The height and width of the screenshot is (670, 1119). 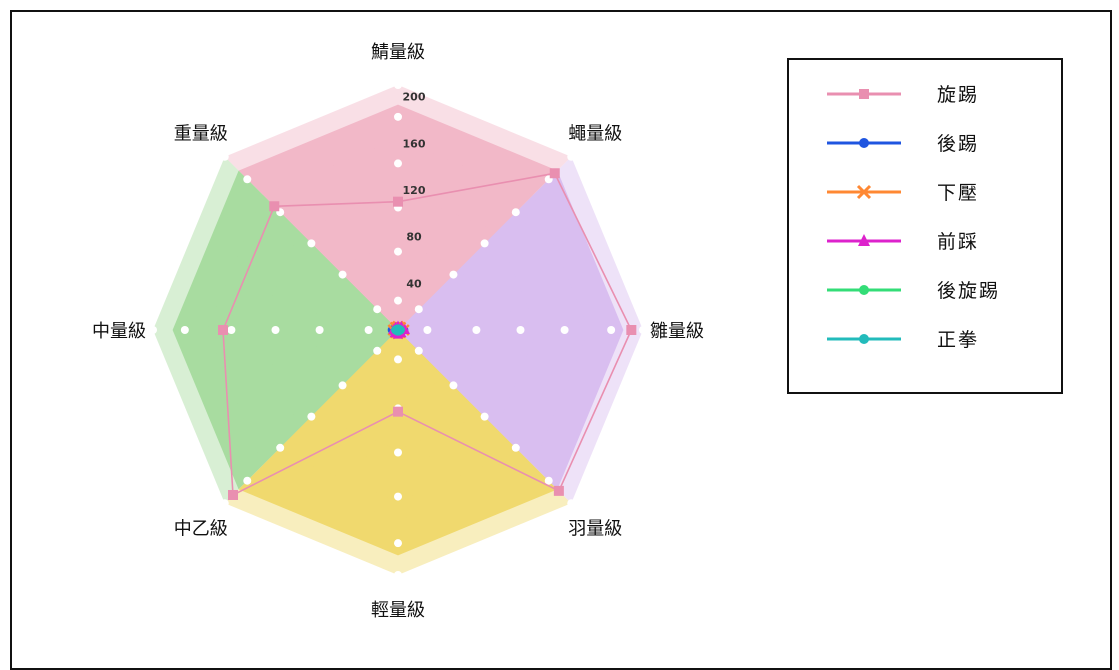 I want to click on legend-item: 旋踢, so click(x=924, y=94).